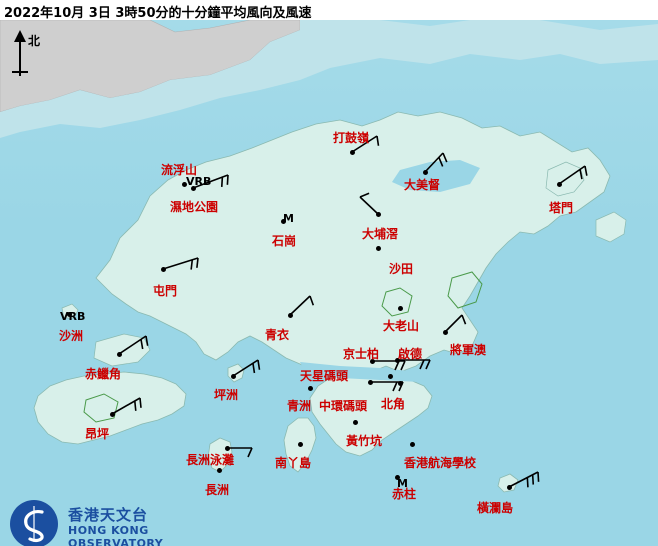 Image resolution: width=658 pixels, height=546 pixels. I want to click on station-label: 坪洲, so click(226, 395).